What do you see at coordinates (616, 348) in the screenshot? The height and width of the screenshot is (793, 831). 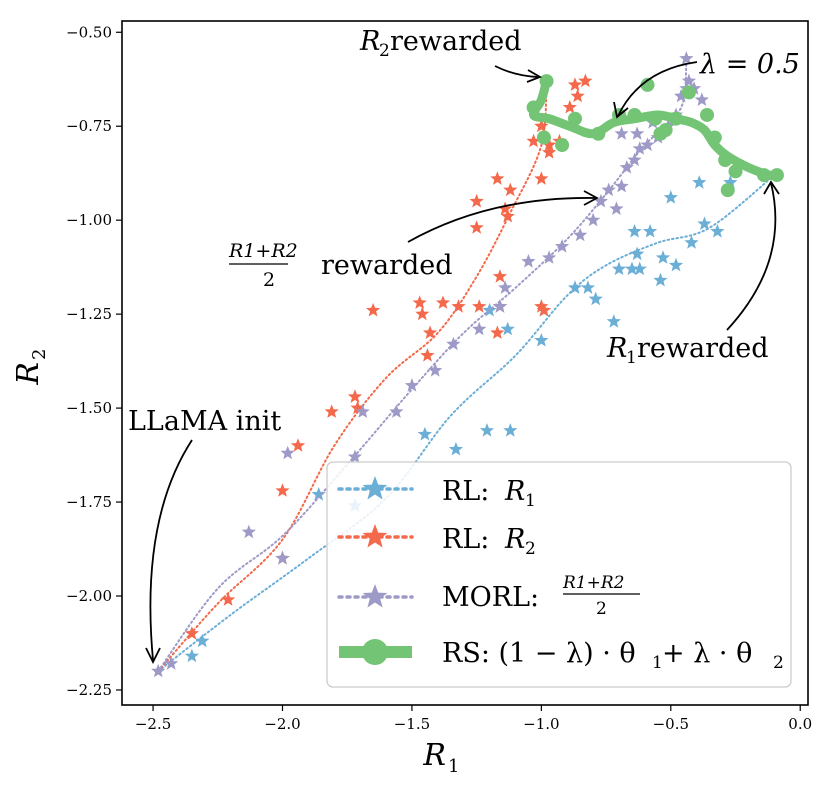 I see `annotation-r1-math: R` at bounding box center [616, 348].